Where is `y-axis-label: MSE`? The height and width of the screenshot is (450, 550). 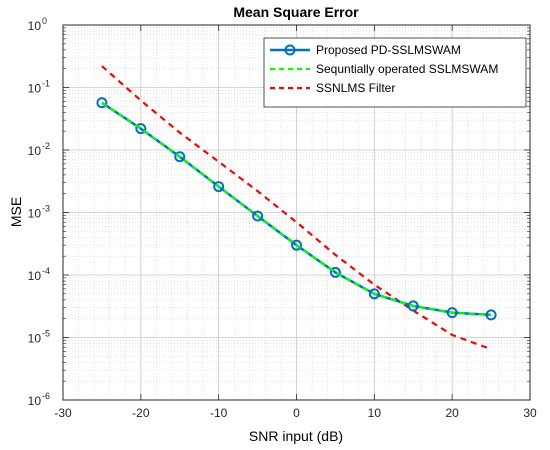
y-axis-label: MSE is located at coordinates (16, 212).